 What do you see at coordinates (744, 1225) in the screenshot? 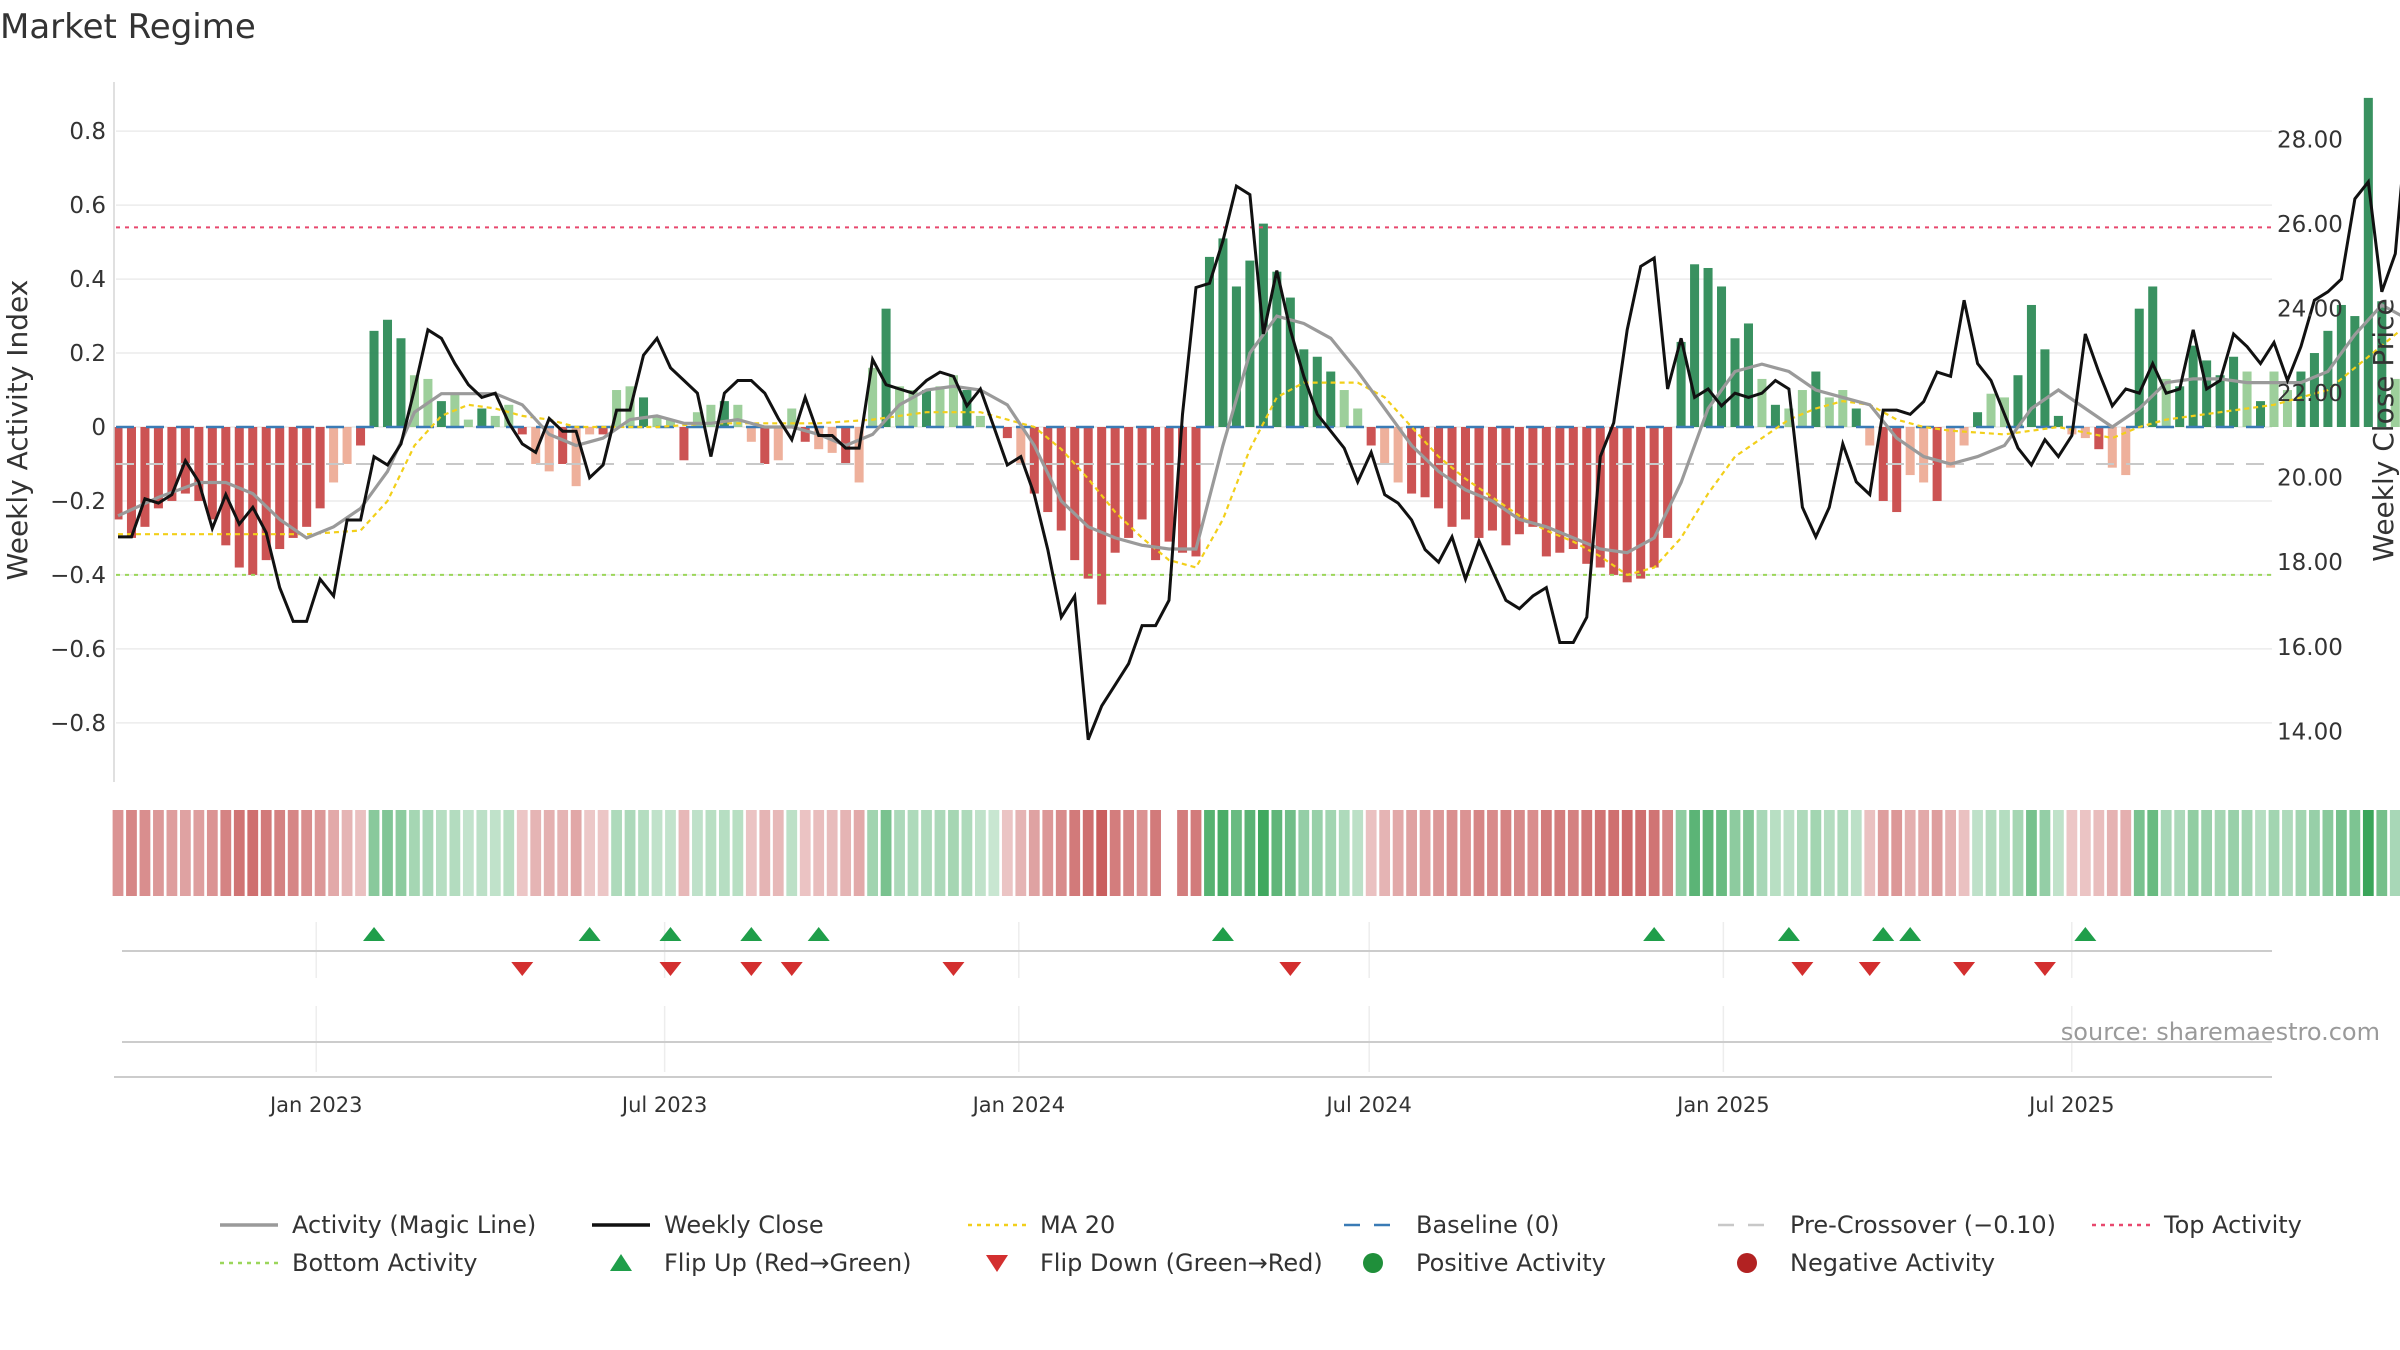
I see `legend-label: Weekly Close` at bounding box center [744, 1225].